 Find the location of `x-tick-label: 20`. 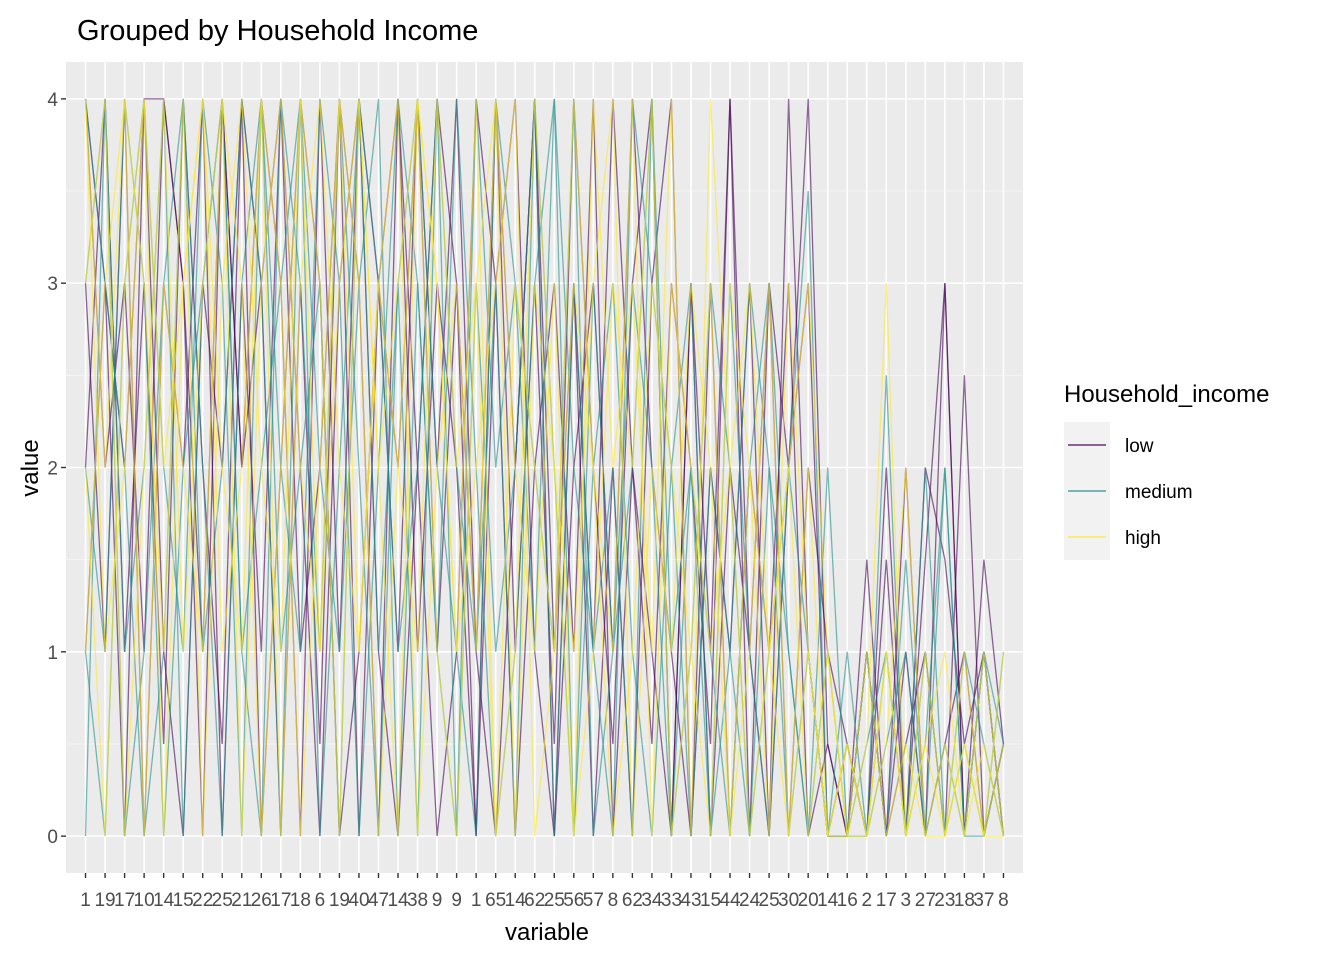

x-tick-label: 20 is located at coordinates (808, 900).